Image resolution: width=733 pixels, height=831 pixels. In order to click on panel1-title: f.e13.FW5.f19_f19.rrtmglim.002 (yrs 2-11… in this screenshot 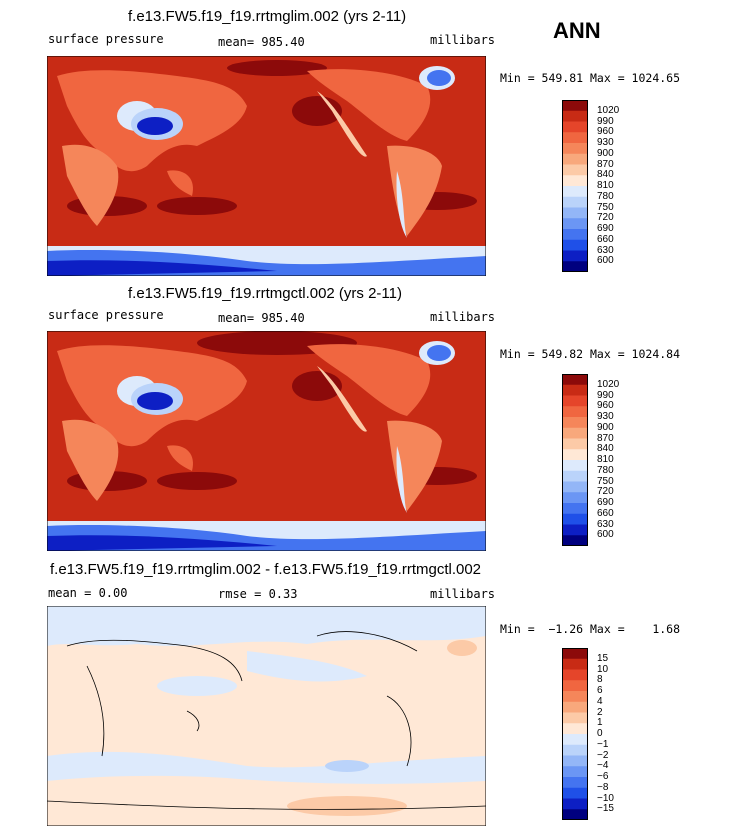, I will do `click(267, 16)`.